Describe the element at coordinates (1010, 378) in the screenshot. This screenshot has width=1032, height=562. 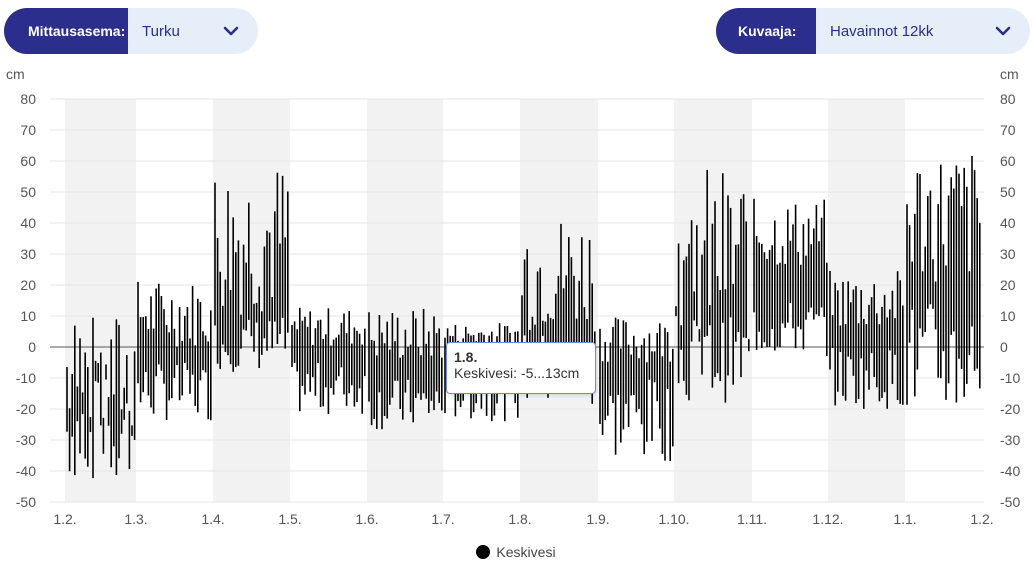
I see `y-tick-label-right: -10` at that location.